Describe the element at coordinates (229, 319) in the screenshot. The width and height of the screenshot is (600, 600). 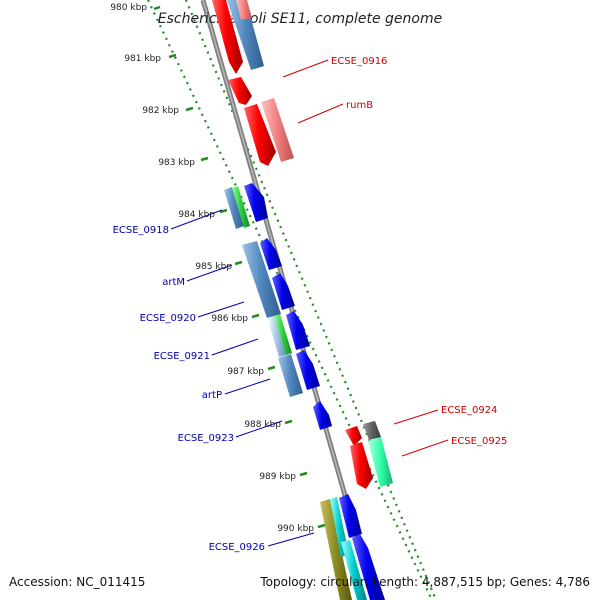
I see `kbp-label: 986 kbp` at that location.